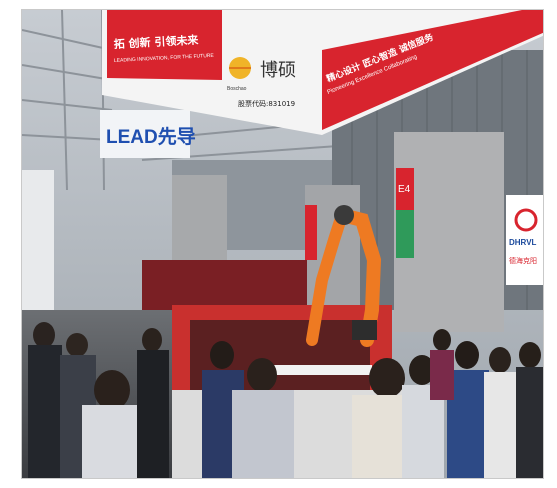 This screenshot has height=488, width=557. What do you see at coordinates (278, 70) in the screenshot?
I see `brand-cn: 博硕` at bounding box center [278, 70].